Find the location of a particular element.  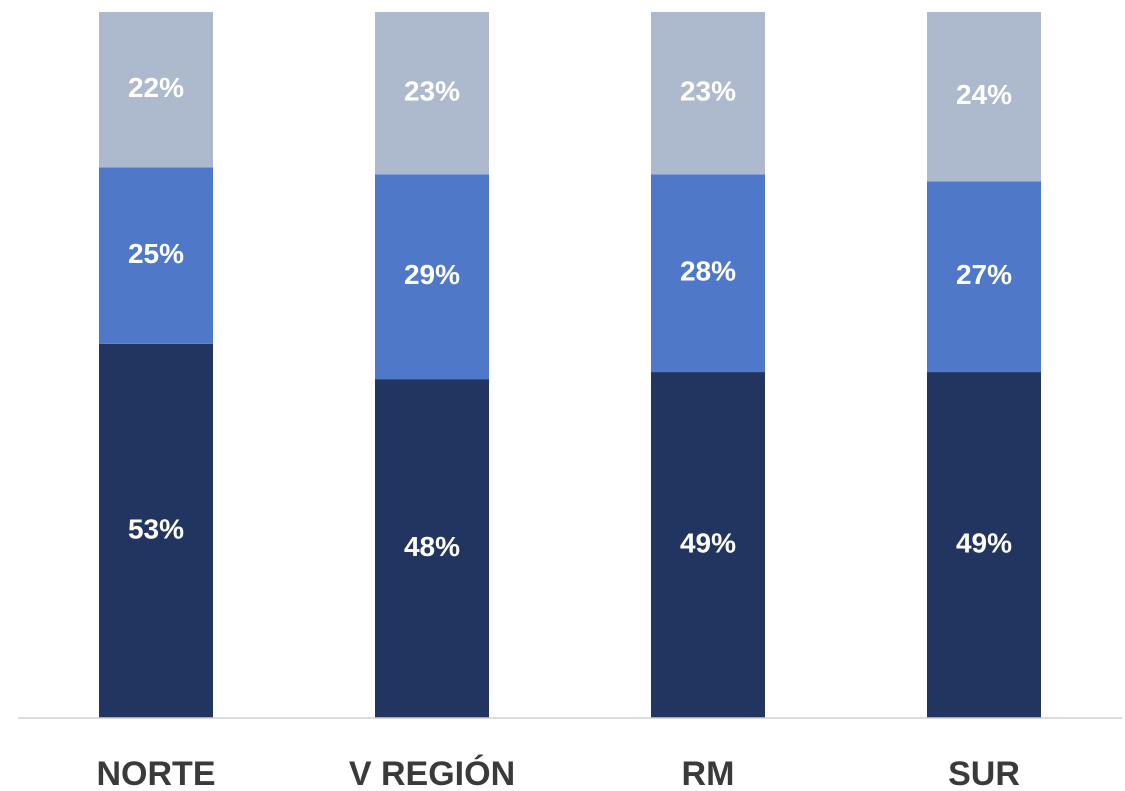

x-tick-label: NORTE is located at coordinates (156, 773).